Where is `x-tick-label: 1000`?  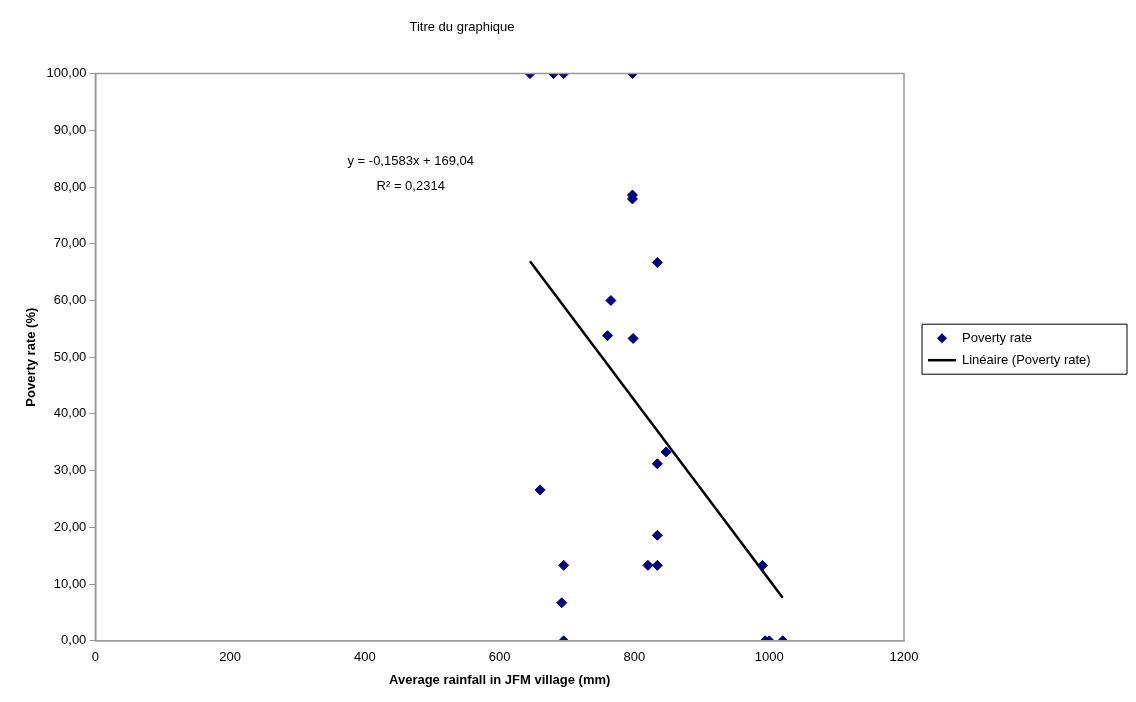 x-tick-label: 1000 is located at coordinates (769, 657).